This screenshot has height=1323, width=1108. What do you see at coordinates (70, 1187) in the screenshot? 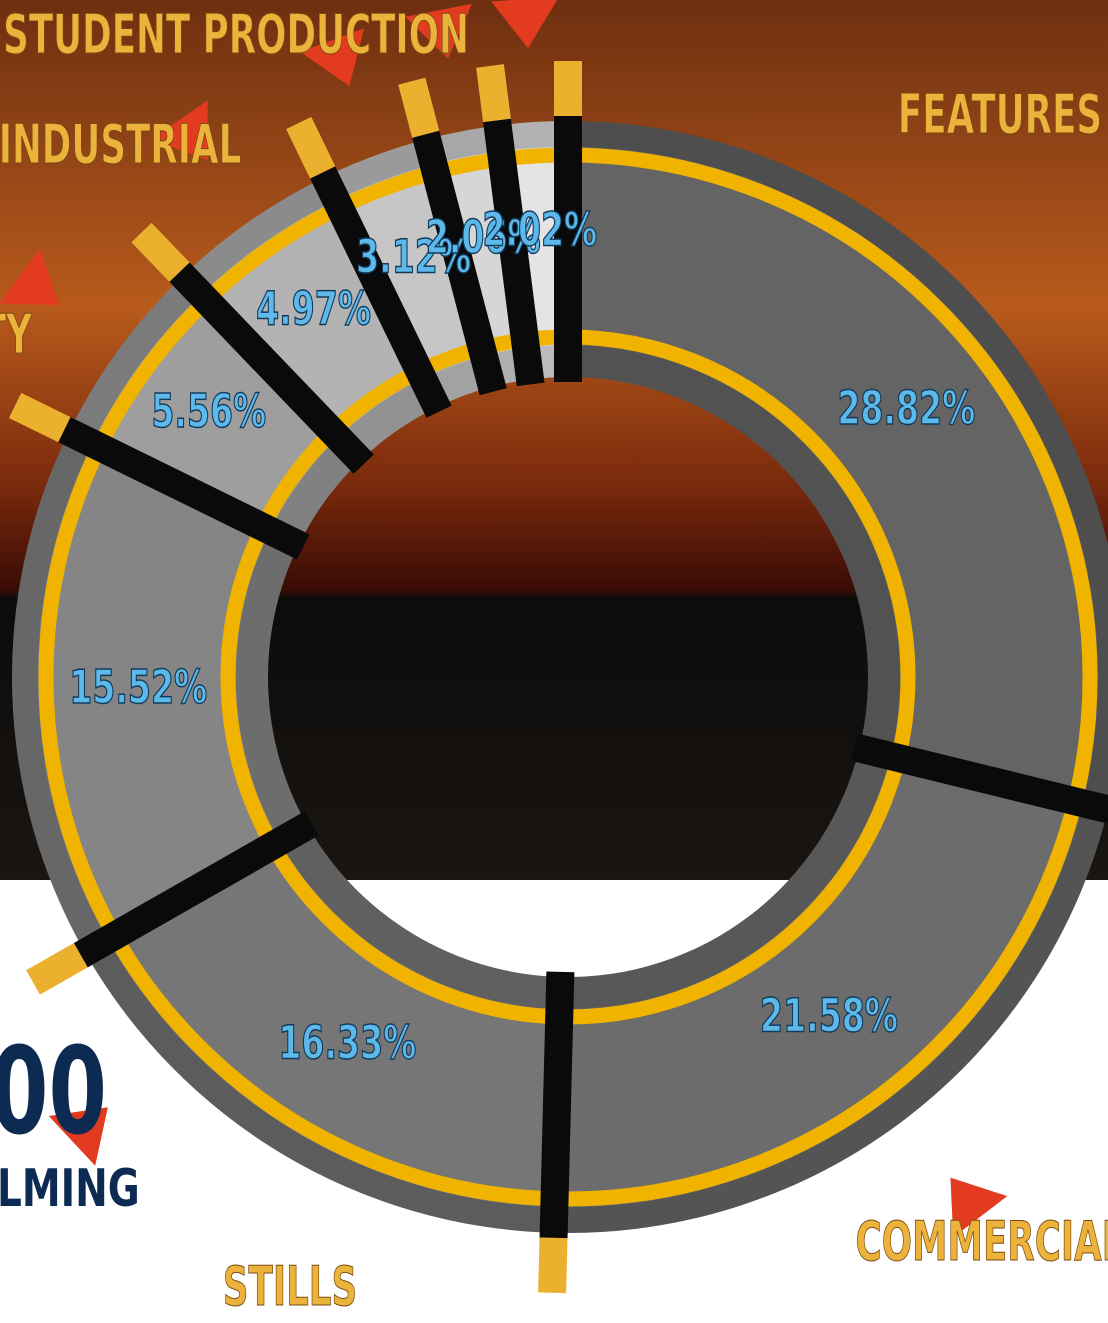
I see `cropped-caption: LMING` at bounding box center [70, 1187].